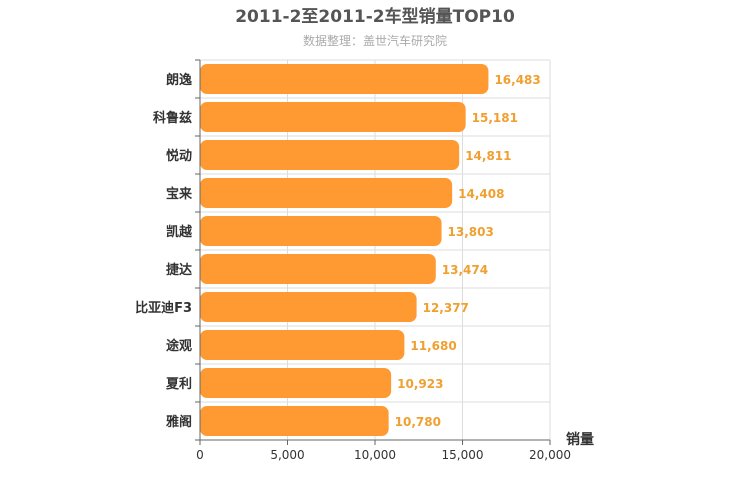 The width and height of the screenshot is (750, 500). I want to click on category-label: 凯越, so click(179, 232).